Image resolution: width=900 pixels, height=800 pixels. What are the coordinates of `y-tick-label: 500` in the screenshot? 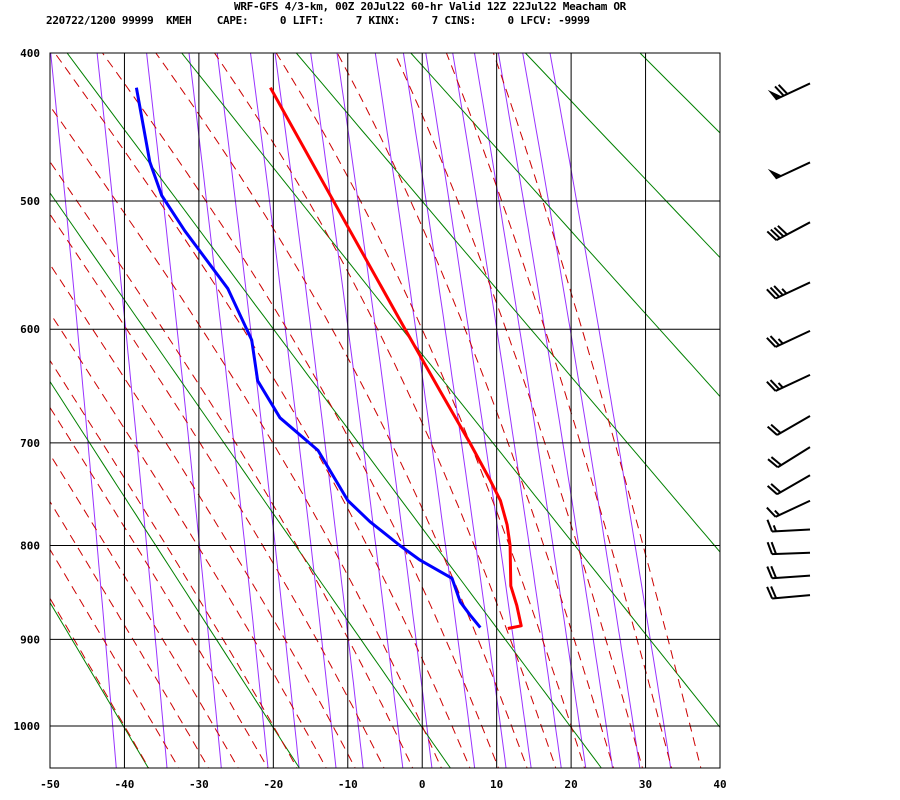 It's located at (30, 201).